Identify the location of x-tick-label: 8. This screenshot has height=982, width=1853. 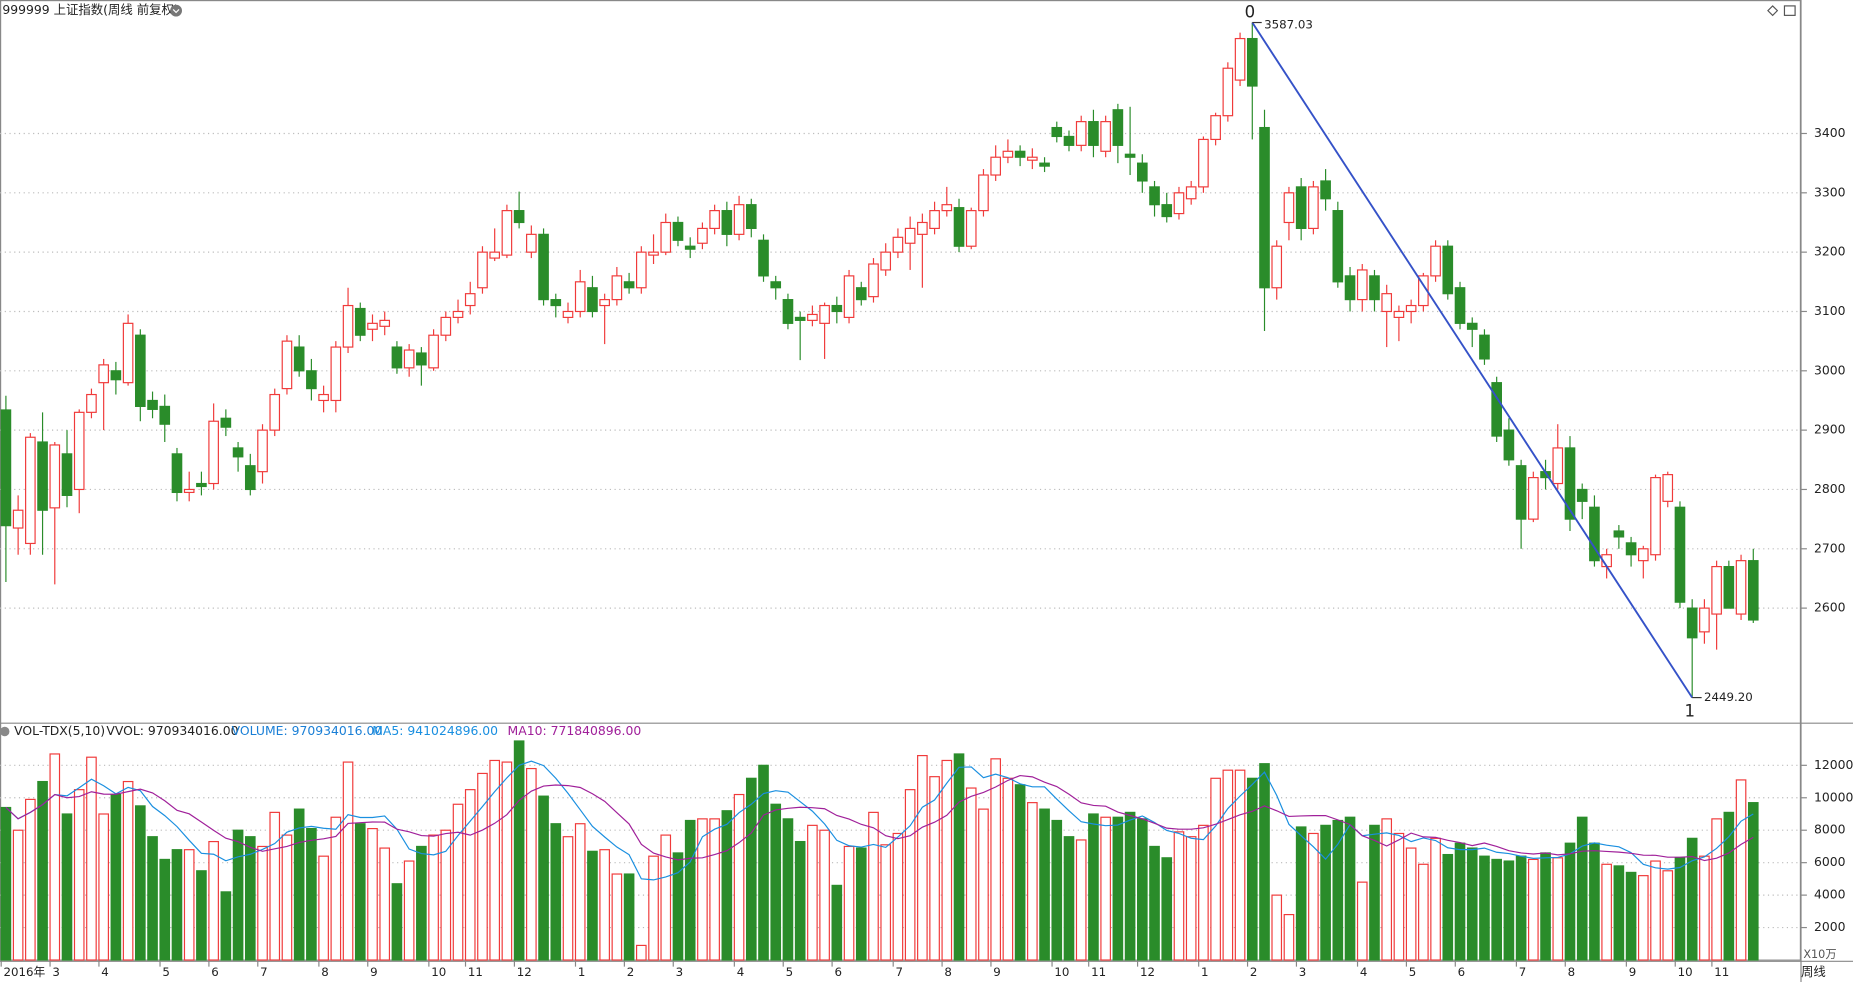
(948, 972).